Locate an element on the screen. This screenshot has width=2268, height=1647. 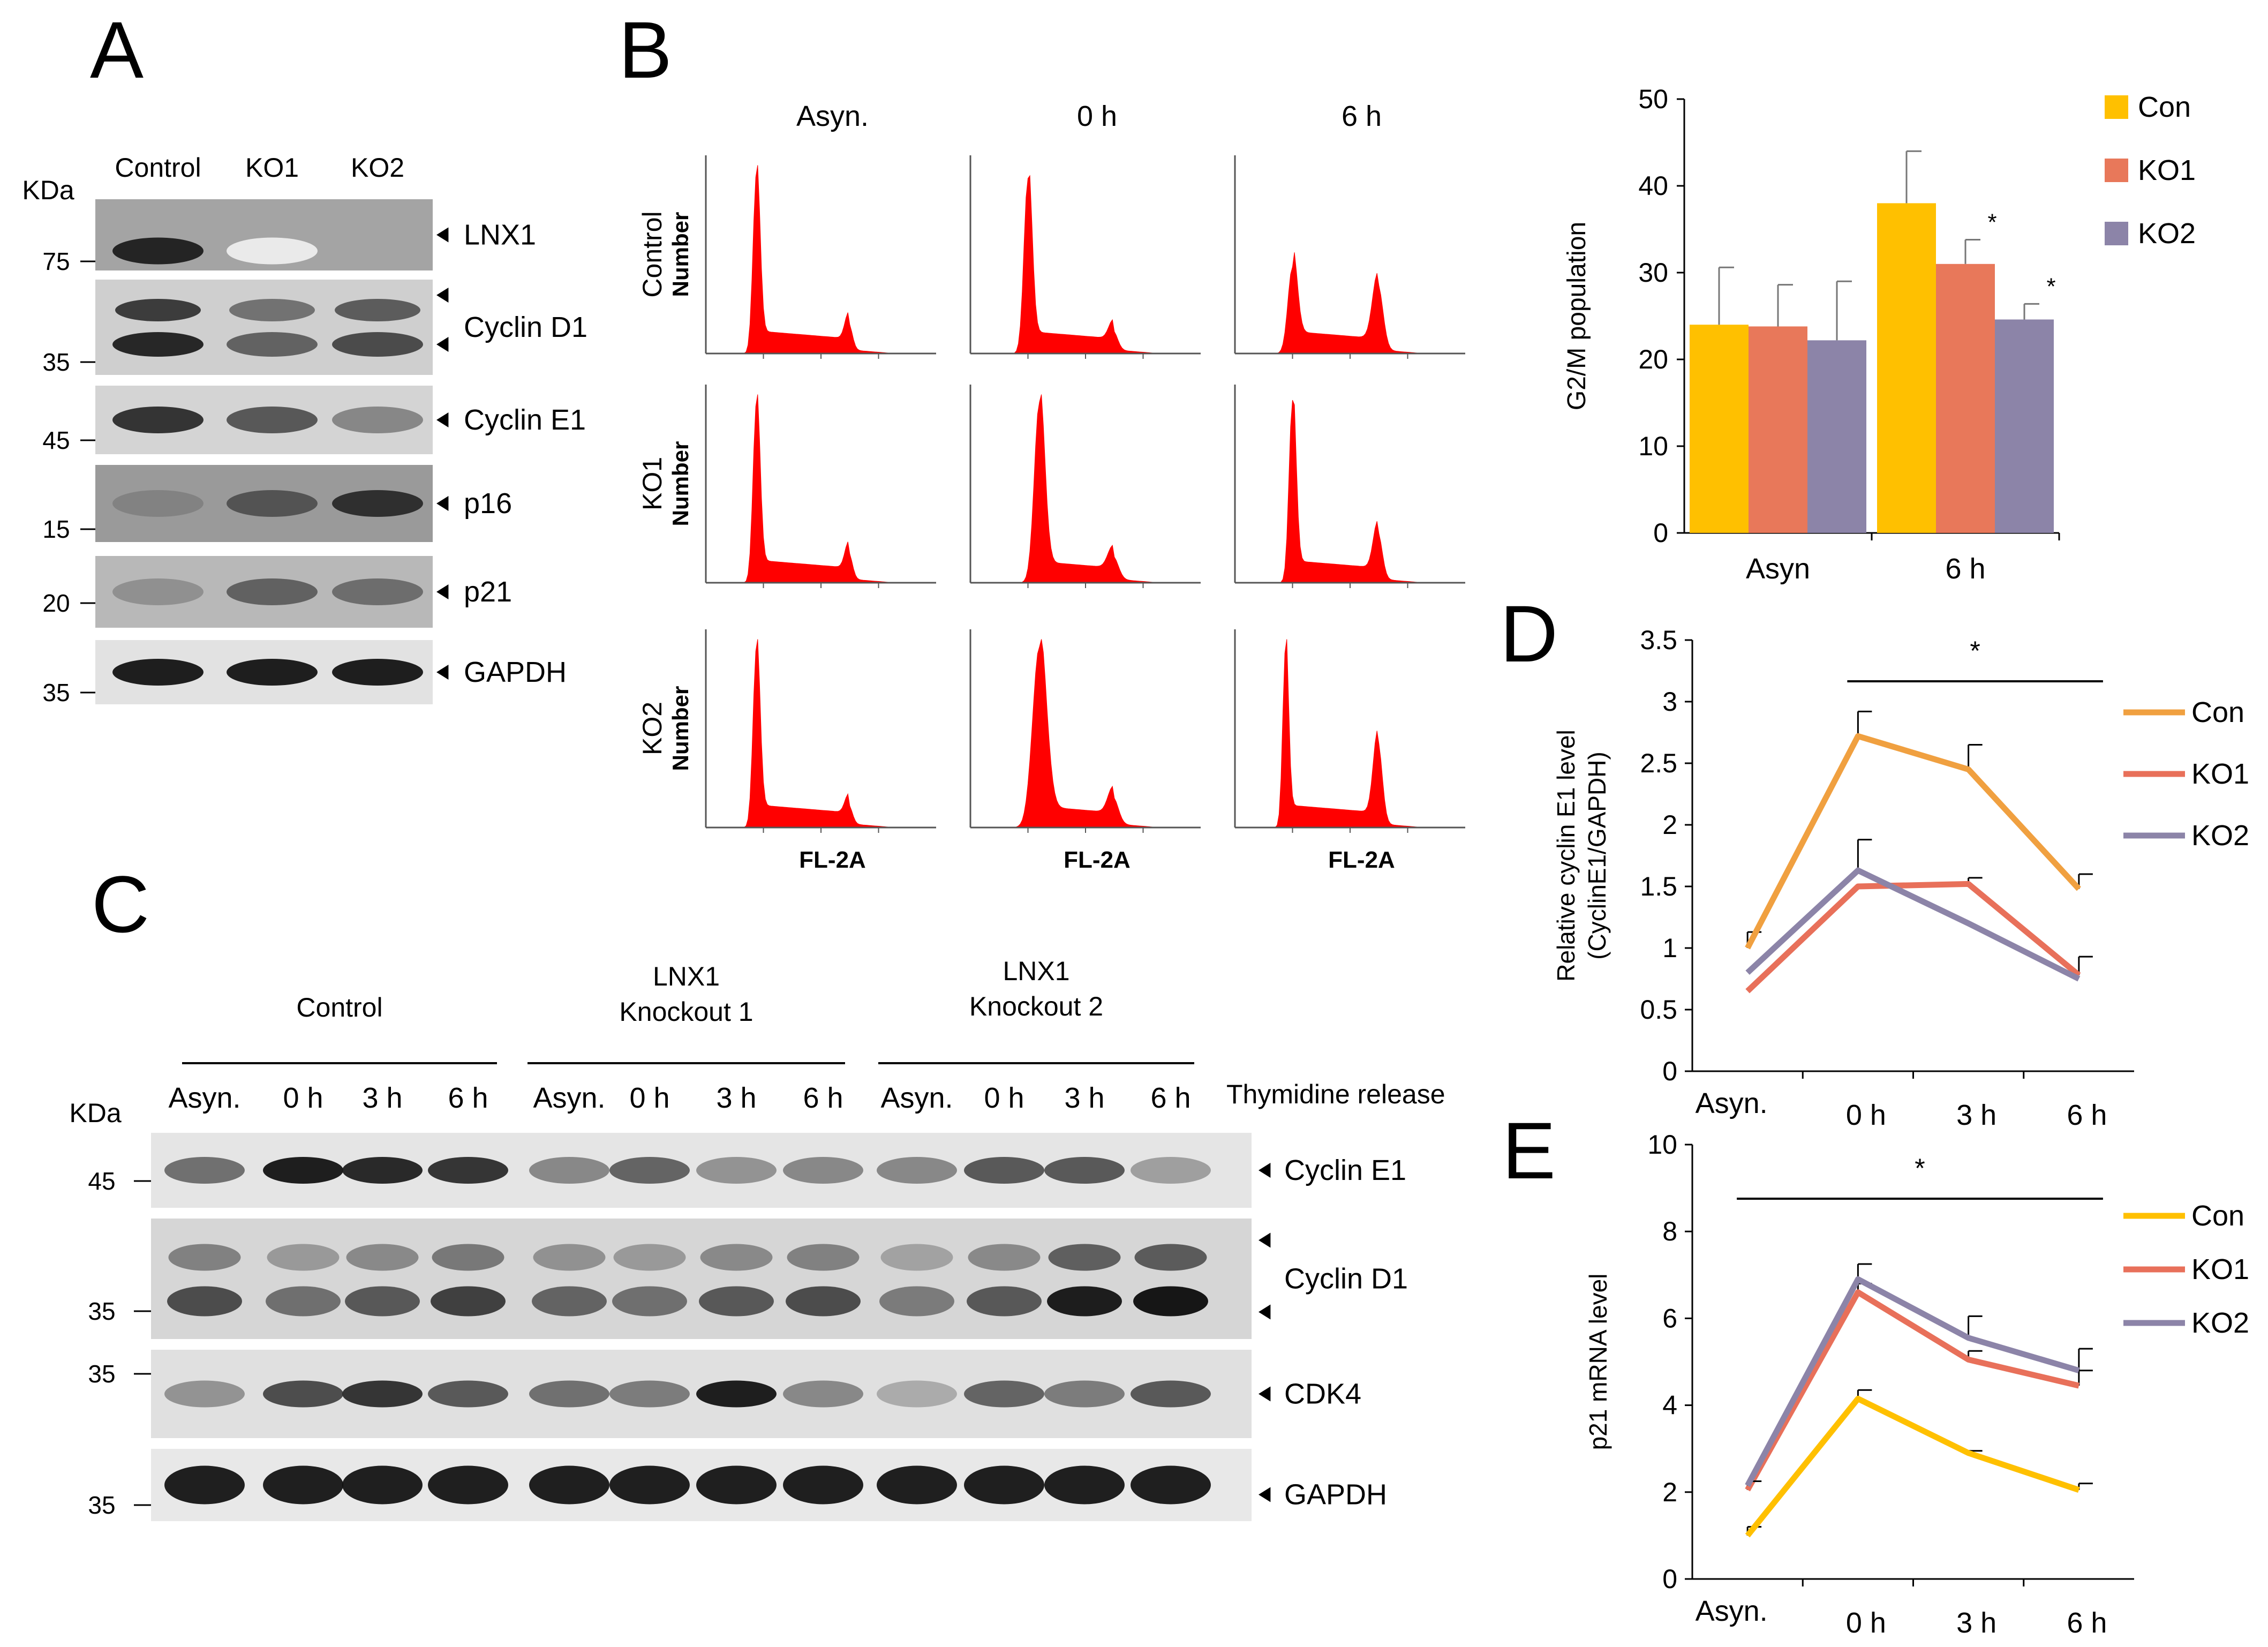
group-title-line: Knockout 1 is located at coordinates (686, 1012).